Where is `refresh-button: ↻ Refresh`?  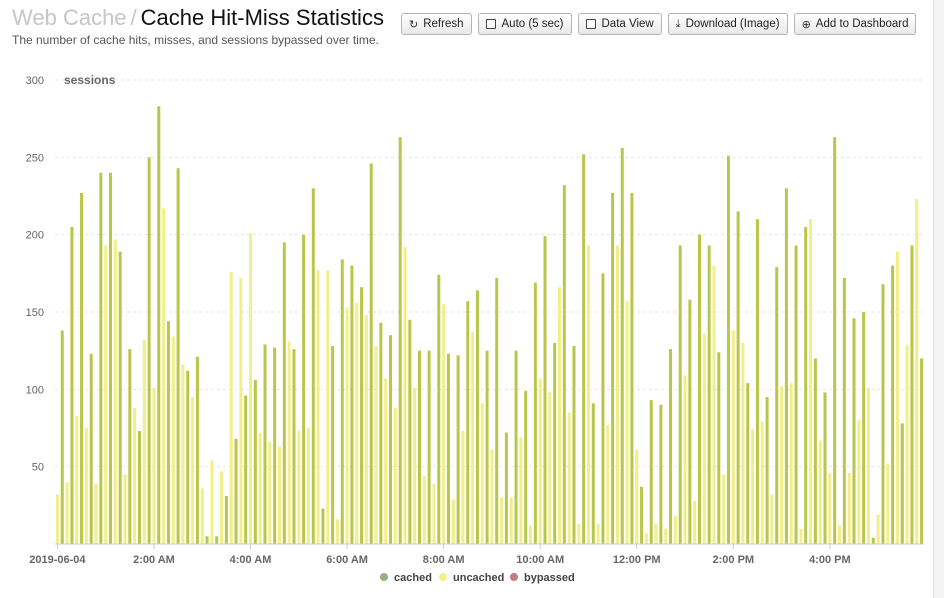
refresh-button: ↻ Refresh is located at coordinates (436, 24).